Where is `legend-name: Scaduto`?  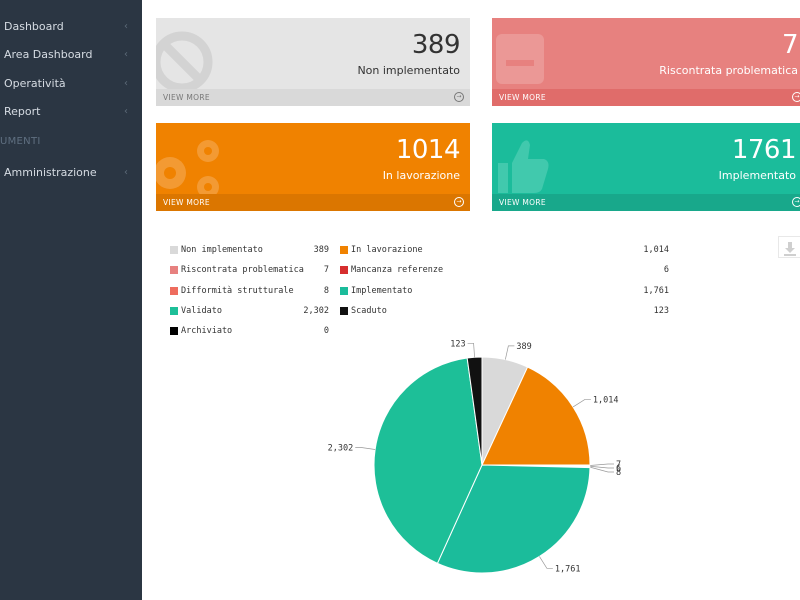 legend-name: Scaduto is located at coordinates (369, 311).